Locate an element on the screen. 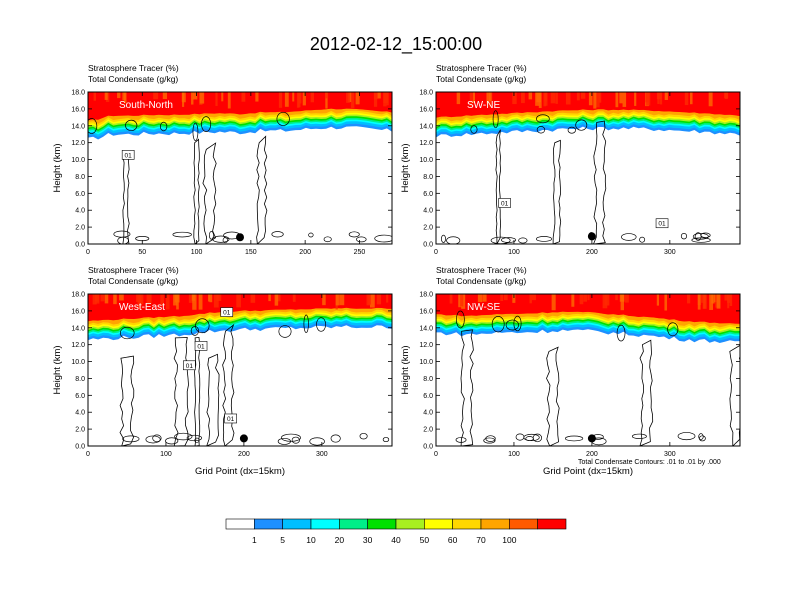 This screenshot has height=612, width=792. y-tick-label: 10.0 is located at coordinates (78, 362).